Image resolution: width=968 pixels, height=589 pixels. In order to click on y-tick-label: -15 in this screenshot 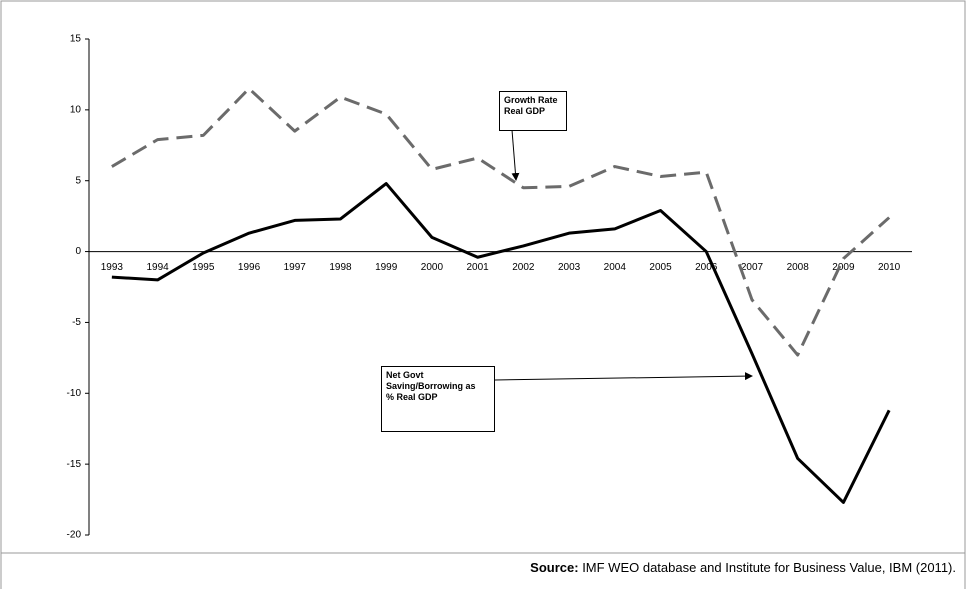, I will do `click(74, 464)`.